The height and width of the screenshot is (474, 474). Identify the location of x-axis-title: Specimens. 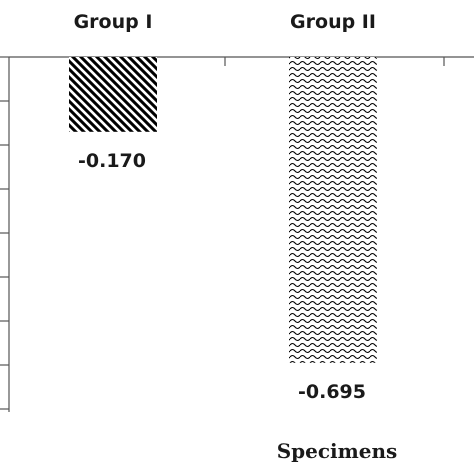
(337, 451).